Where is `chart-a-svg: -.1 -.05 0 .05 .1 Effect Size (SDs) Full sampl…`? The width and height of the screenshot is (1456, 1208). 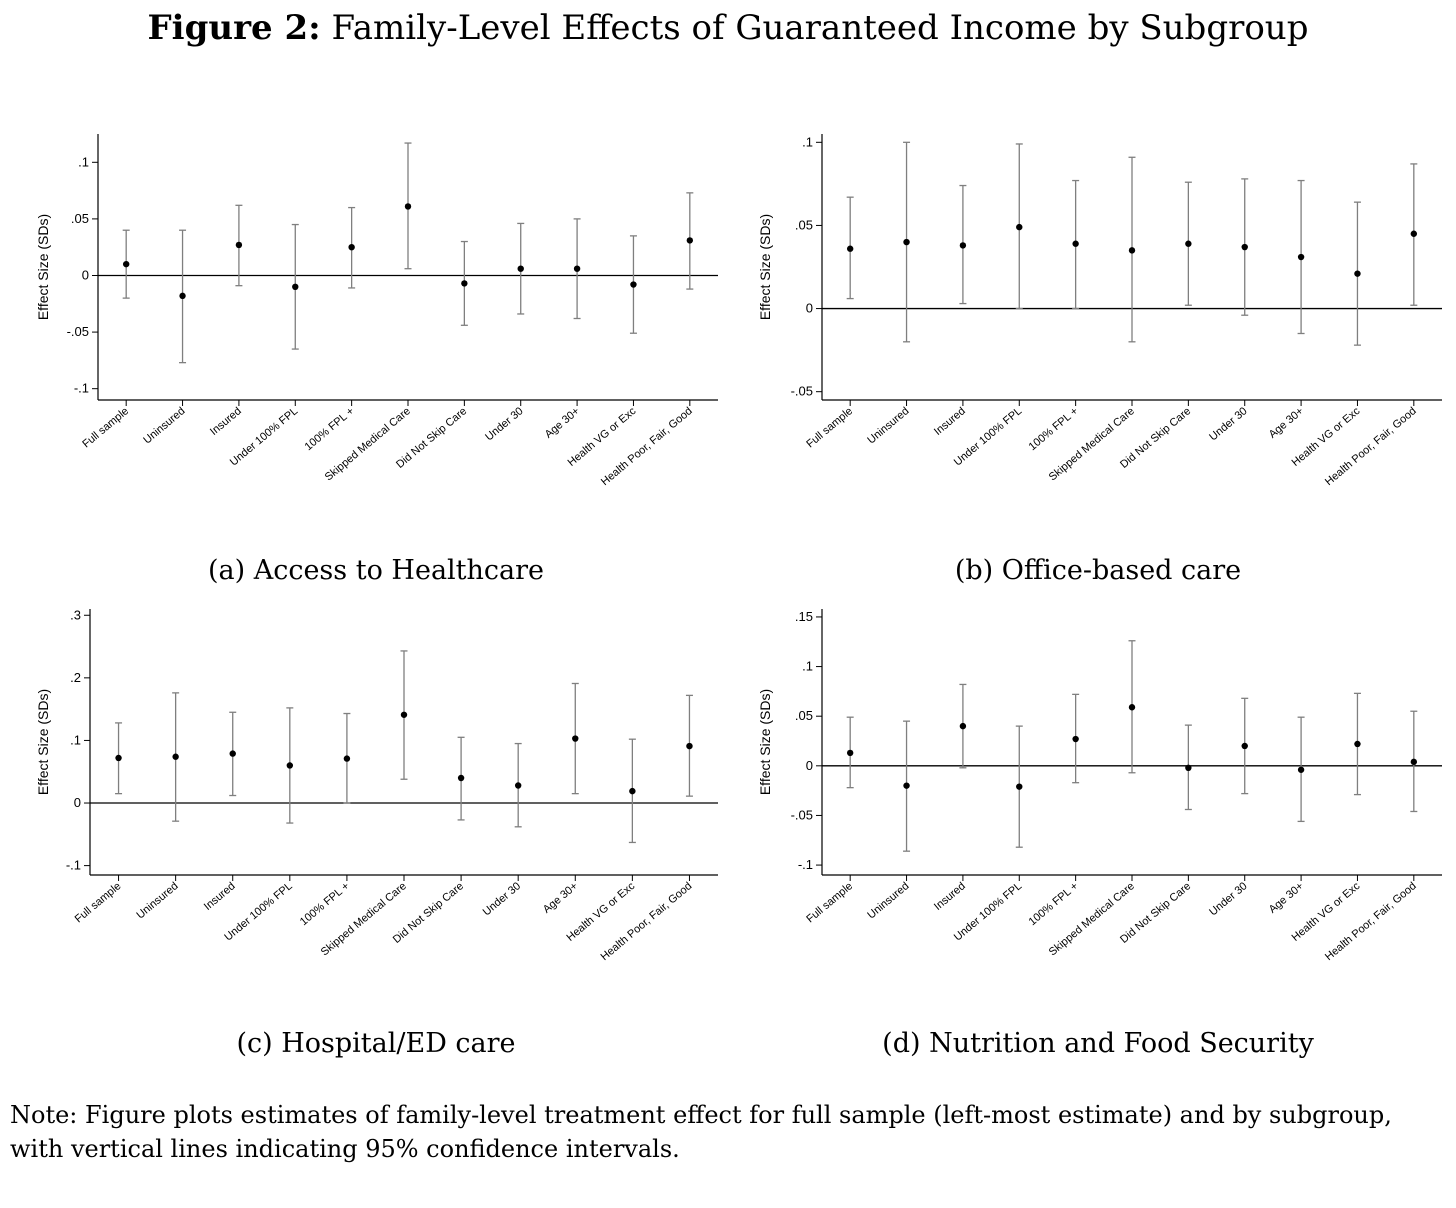 chart-a-svg: -.1 -.05 0 .05 .1 Effect Size (SDs) Full sampl… is located at coordinates (376, 311).